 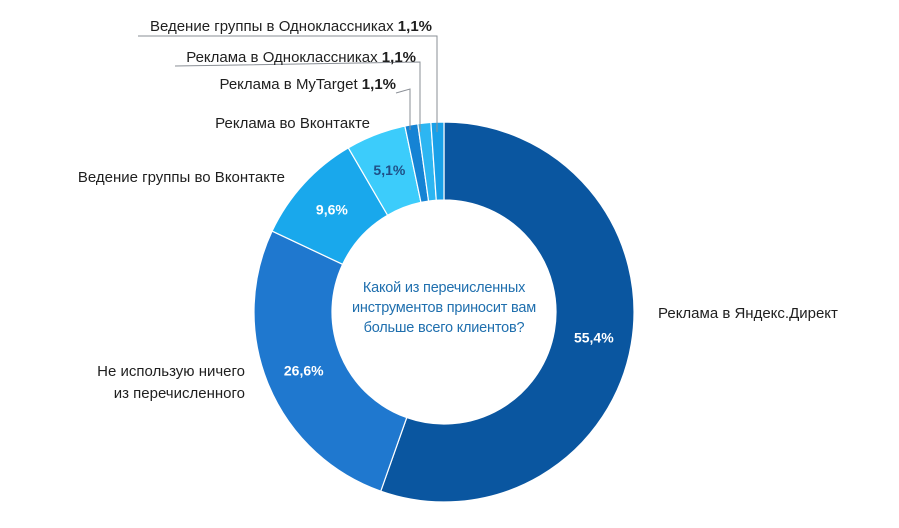 I want to click on slice-label-5: Реклама в Одноклассниках 1,1%, so click(x=301, y=57).